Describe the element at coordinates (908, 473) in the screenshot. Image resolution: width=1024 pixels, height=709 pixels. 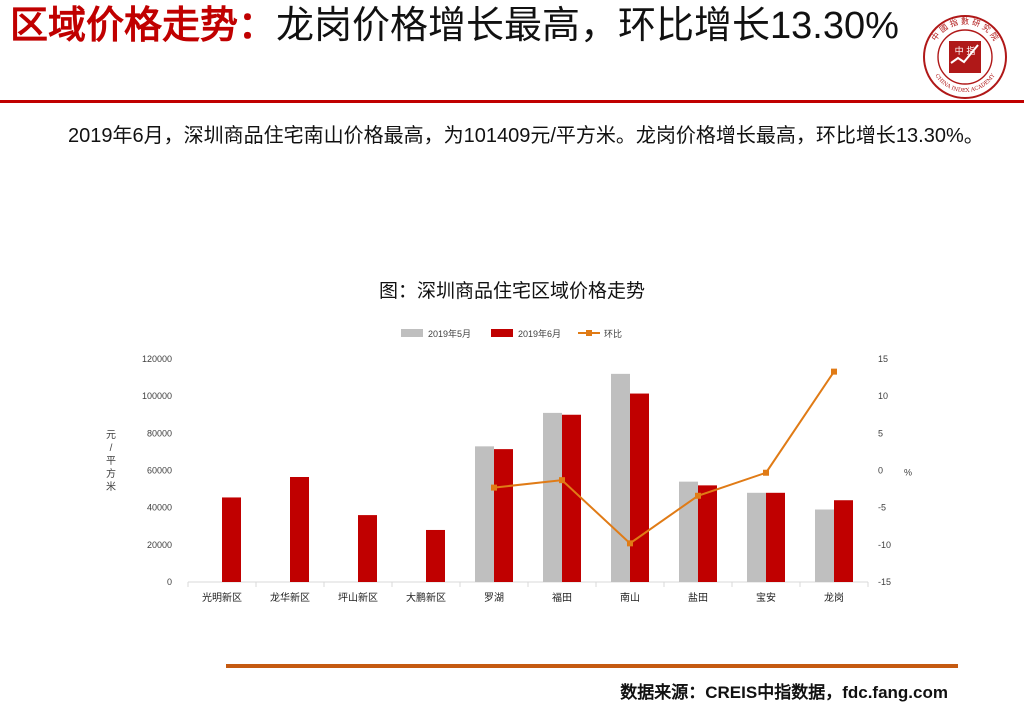
I see `y2-axis-title: %` at that location.